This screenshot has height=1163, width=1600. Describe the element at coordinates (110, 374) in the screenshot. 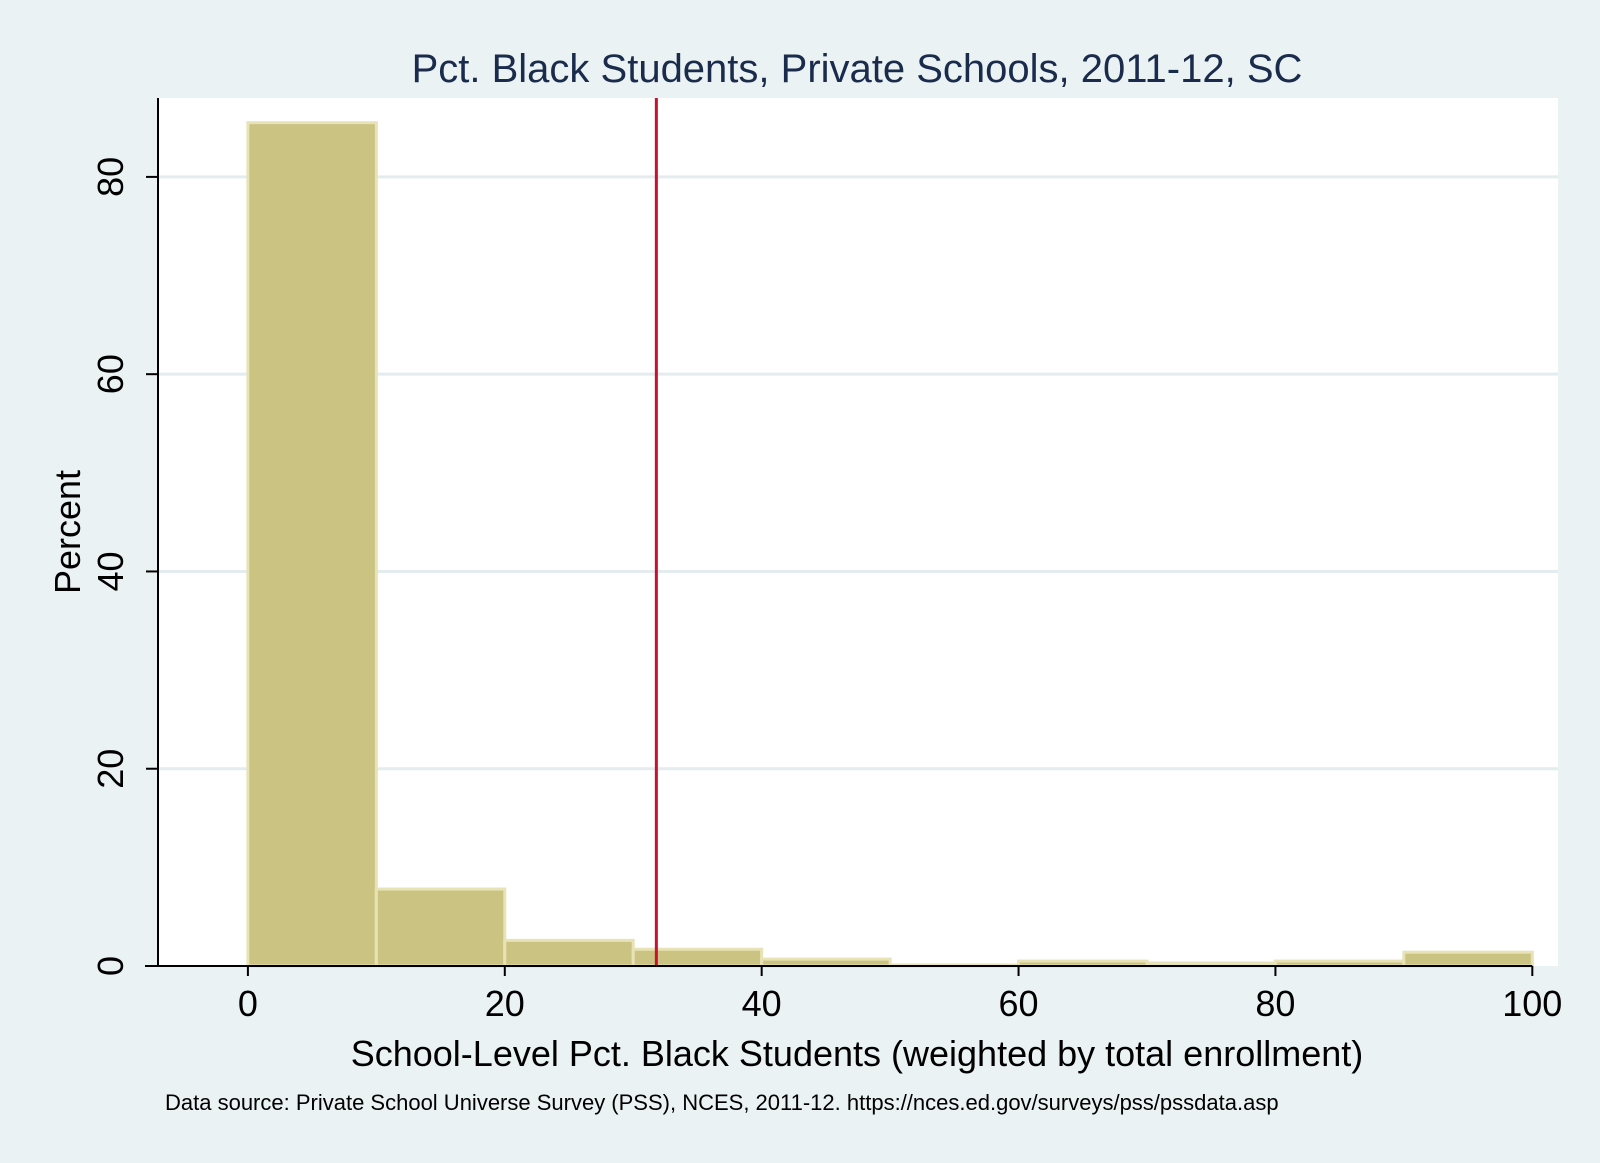

I see `y-tick-label: 60` at that location.